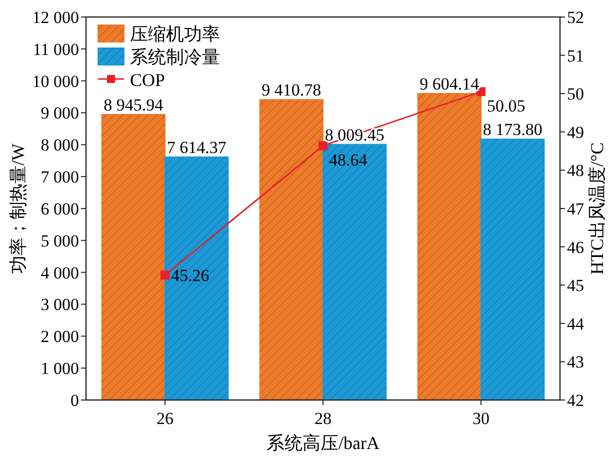  I want to click on data-label: 9 410.78, so click(292, 90).